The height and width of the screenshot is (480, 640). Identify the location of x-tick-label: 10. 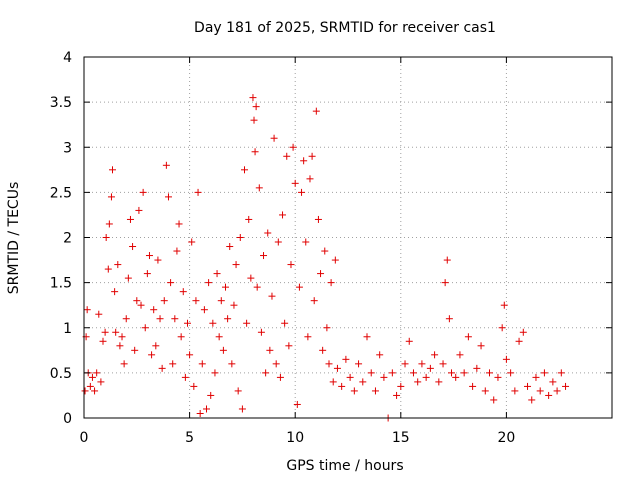
(295, 438).